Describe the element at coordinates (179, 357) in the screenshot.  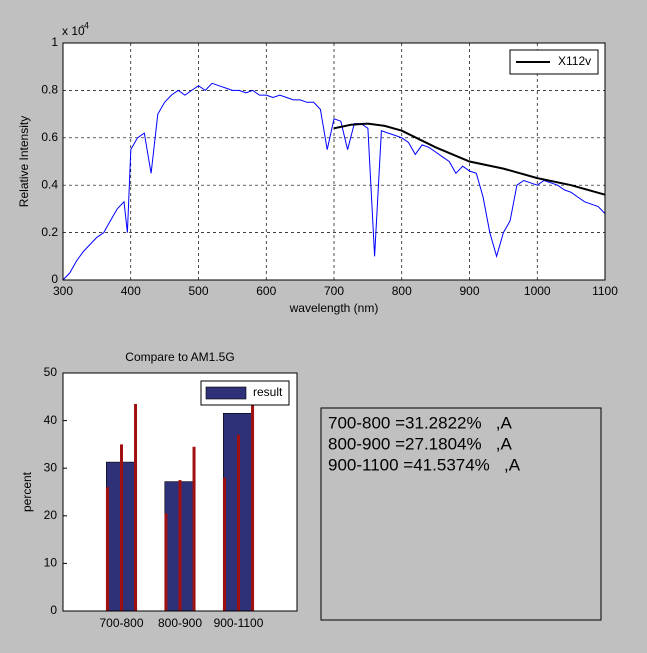
I see `chart-title: Compare to AM1.5G` at that location.